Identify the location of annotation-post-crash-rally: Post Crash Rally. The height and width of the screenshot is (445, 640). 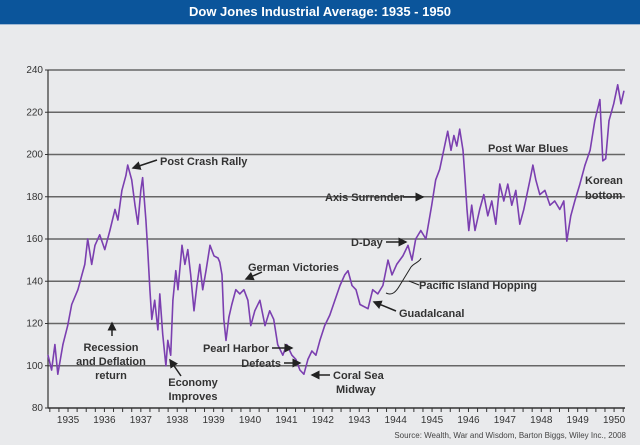
(204, 162).